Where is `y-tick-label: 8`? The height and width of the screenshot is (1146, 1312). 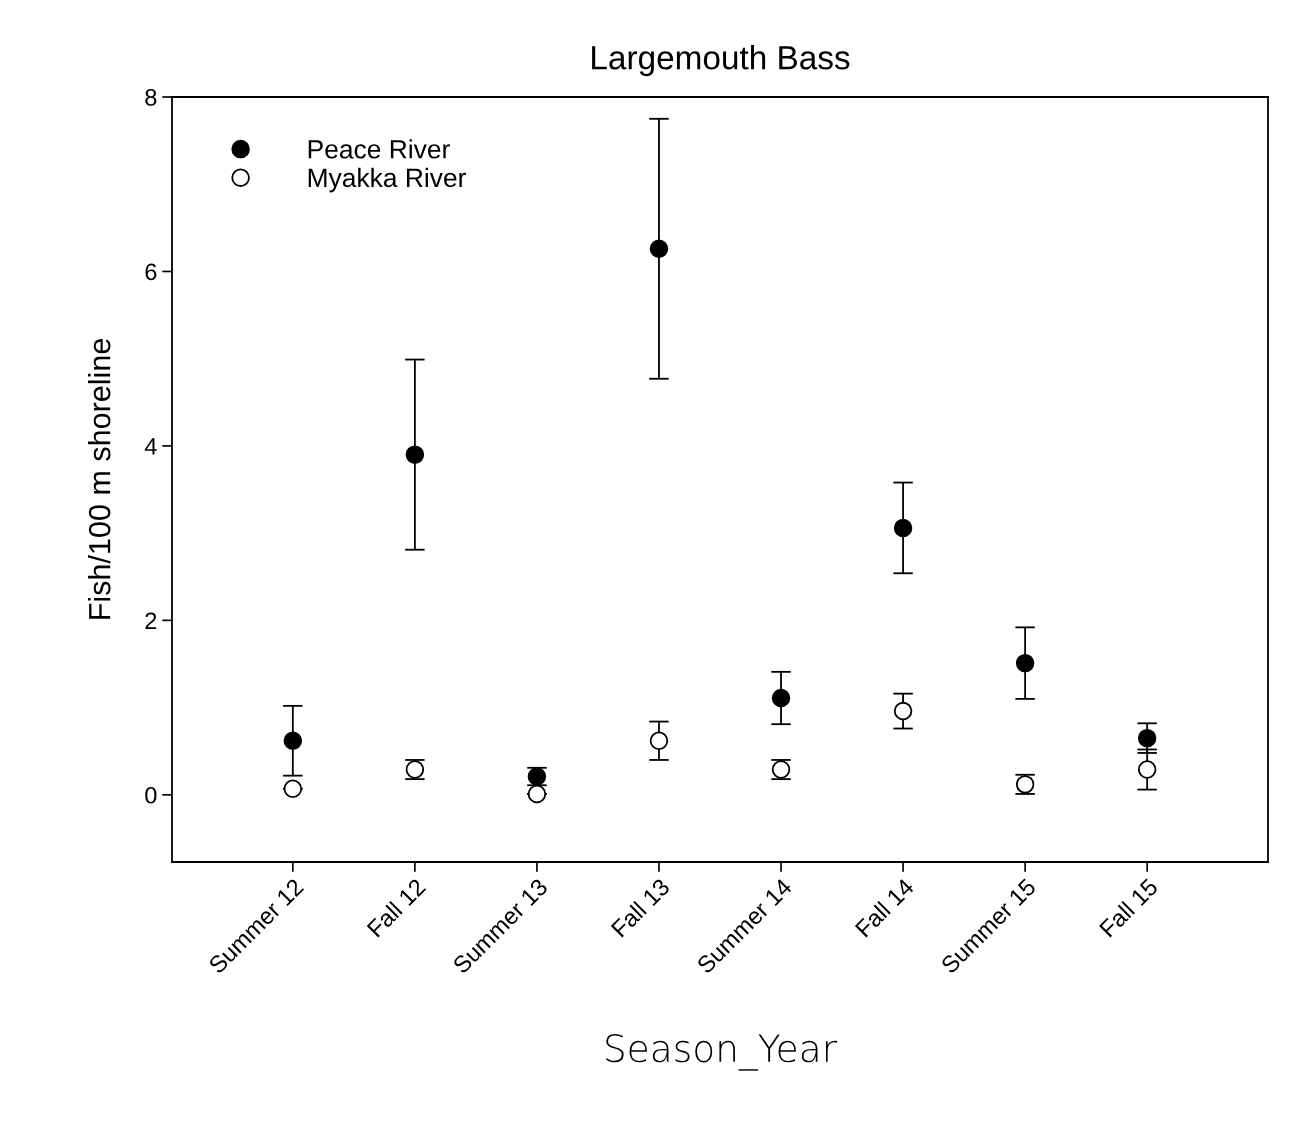
y-tick-label: 8 is located at coordinates (151, 97).